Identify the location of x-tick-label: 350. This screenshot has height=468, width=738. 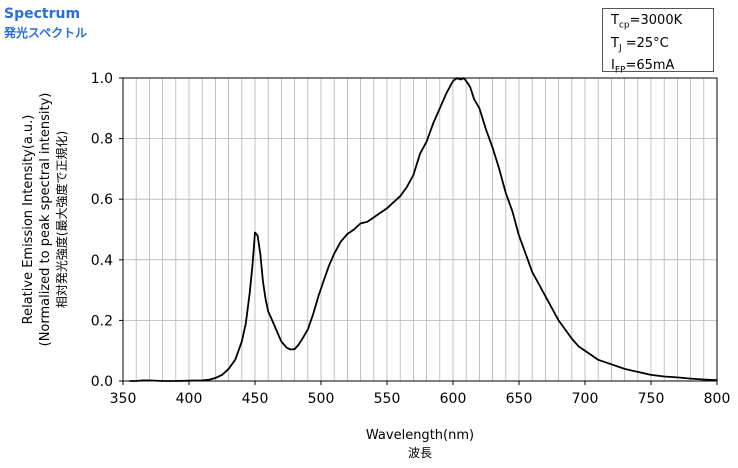
(123, 399).